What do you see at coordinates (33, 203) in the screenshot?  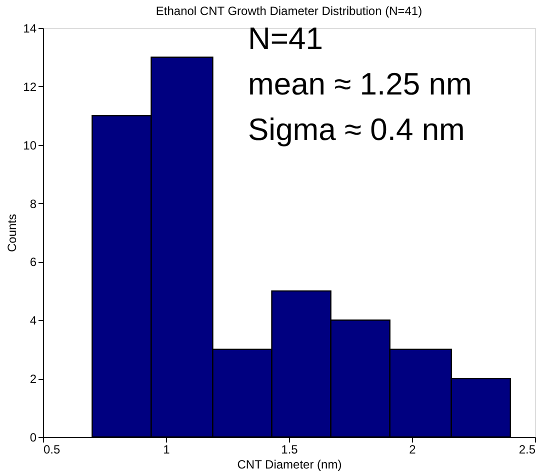 I see `y-tick-label: 8` at bounding box center [33, 203].